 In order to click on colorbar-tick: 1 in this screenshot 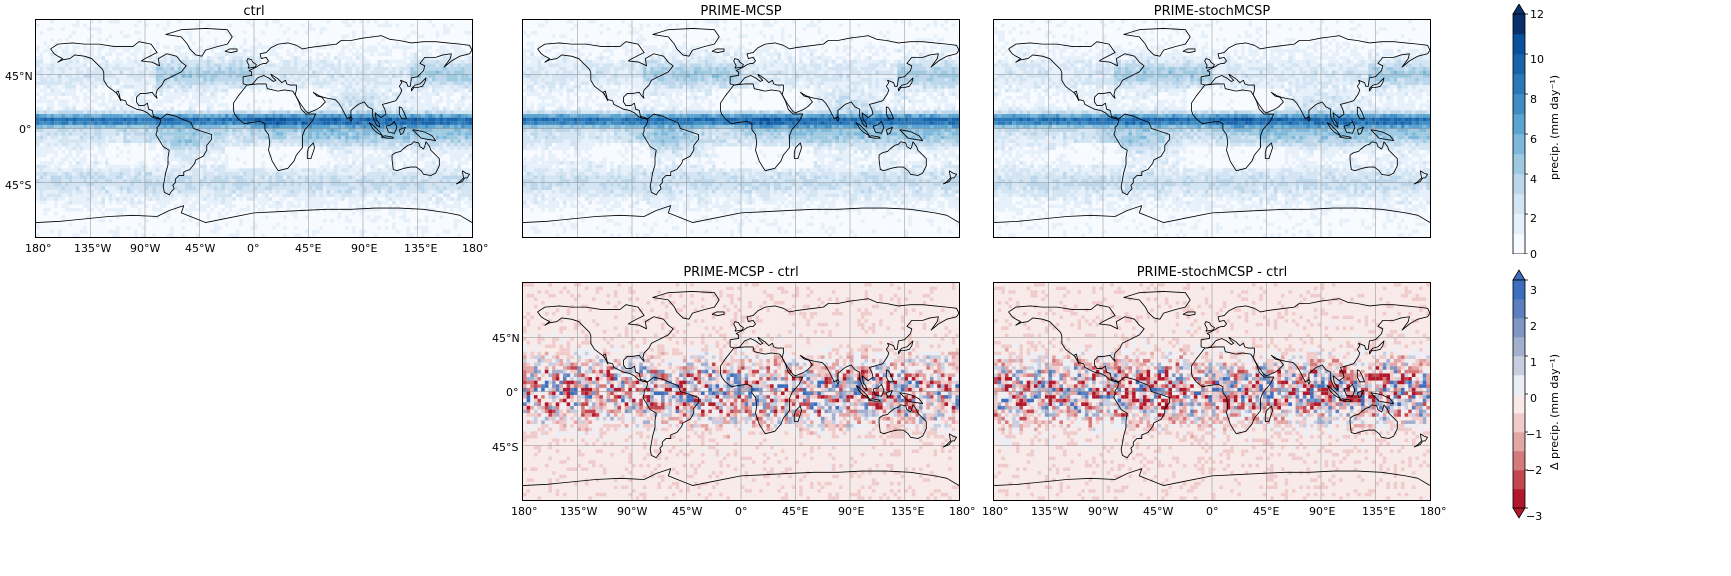, I will do `click(1533, 362)`.